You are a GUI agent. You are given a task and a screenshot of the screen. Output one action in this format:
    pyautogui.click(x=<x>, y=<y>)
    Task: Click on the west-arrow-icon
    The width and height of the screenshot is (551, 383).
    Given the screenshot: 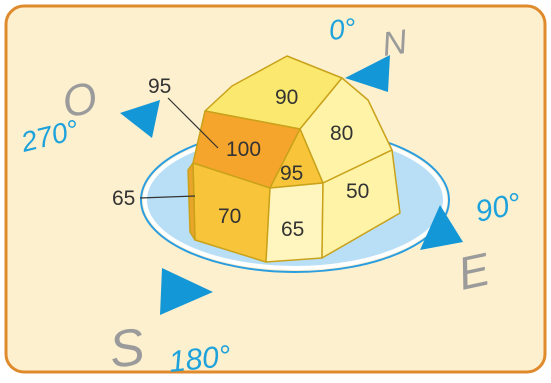 What is the action you would take?
    pyautogui.click(x=140, y=119)
    